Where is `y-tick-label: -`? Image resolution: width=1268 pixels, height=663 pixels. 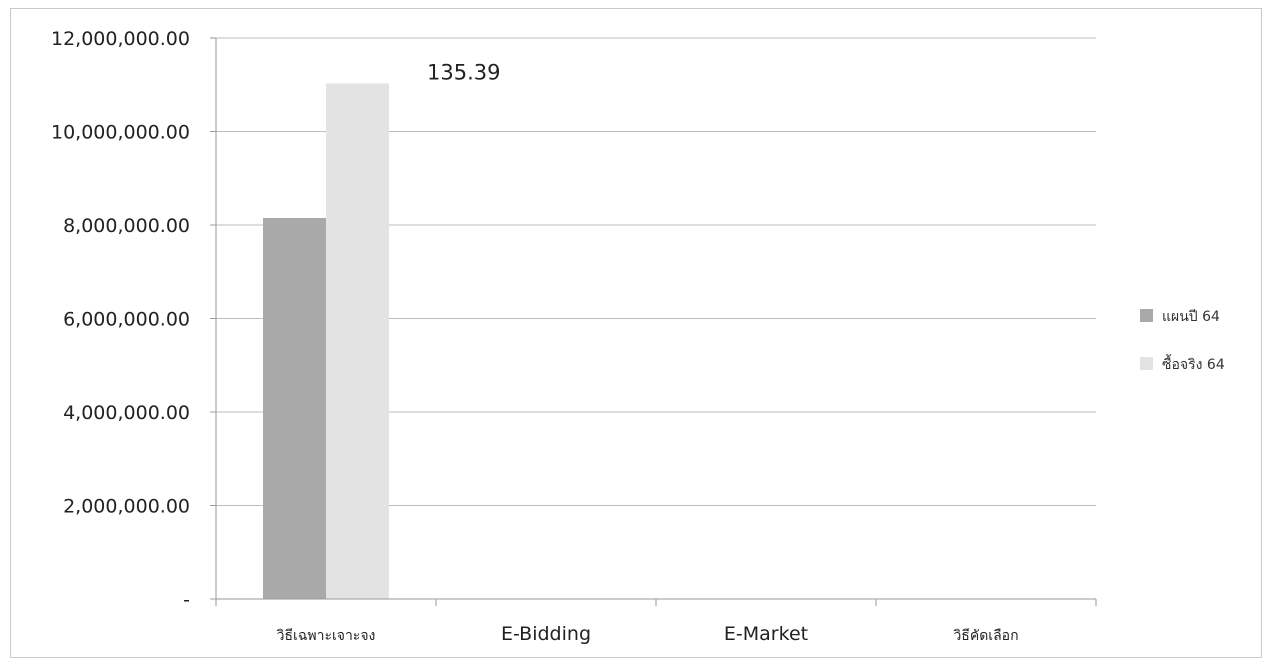
y-tick-label: - is located at coordinates (186, 600).